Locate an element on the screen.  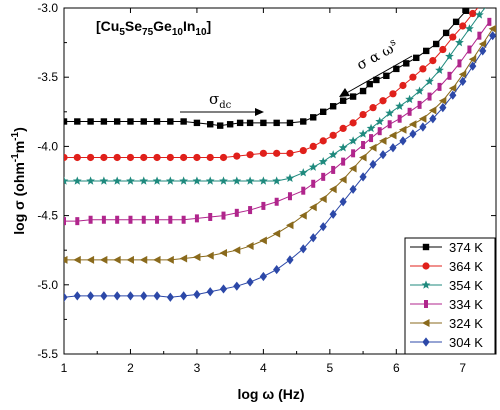
y-tick-label: -4.0 is located at coordinates (47, 146).